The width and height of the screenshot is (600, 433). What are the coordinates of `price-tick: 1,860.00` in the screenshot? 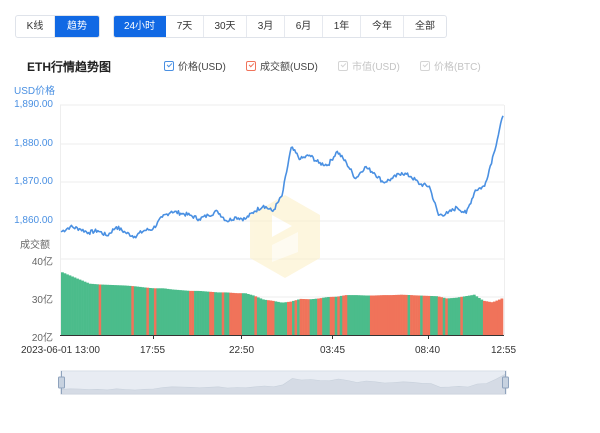 It's located at (33, 220).